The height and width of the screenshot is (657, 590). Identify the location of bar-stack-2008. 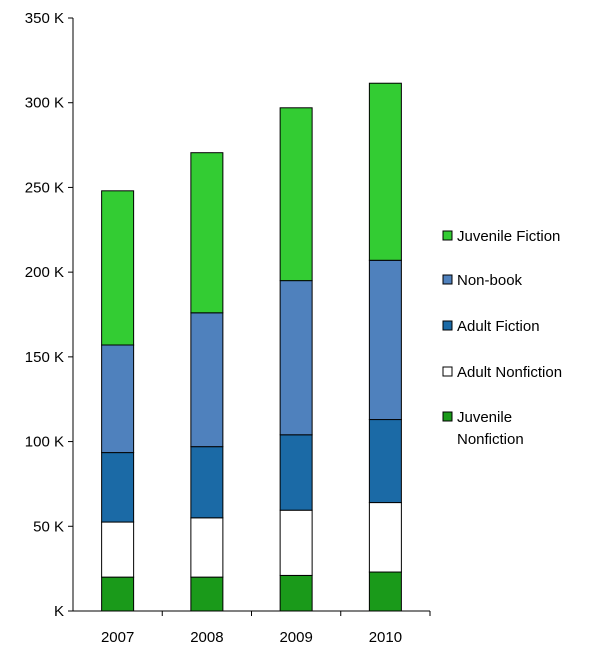
(207, 382).